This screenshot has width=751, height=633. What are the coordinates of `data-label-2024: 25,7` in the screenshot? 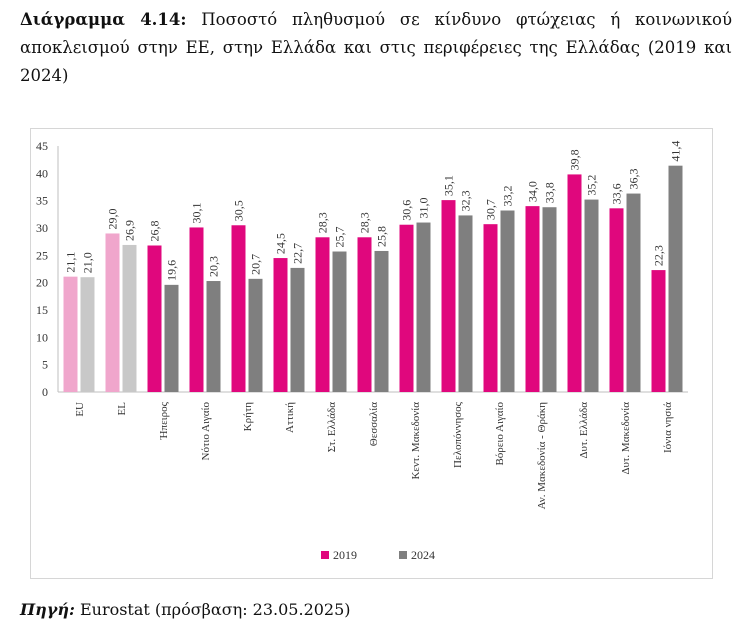 It's located at (340, 237).